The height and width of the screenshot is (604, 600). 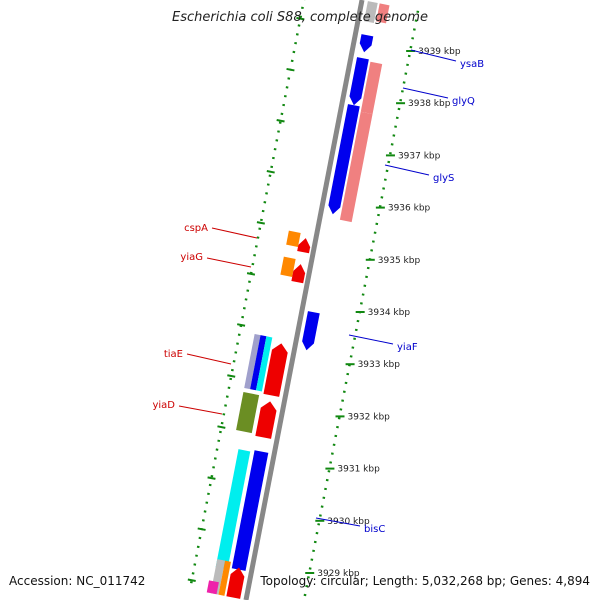 What do you see at coordinates (358, 470) in the screenshot?
I see `scale-tick-label: 3931 kbp` at bounding box center [358, 470].